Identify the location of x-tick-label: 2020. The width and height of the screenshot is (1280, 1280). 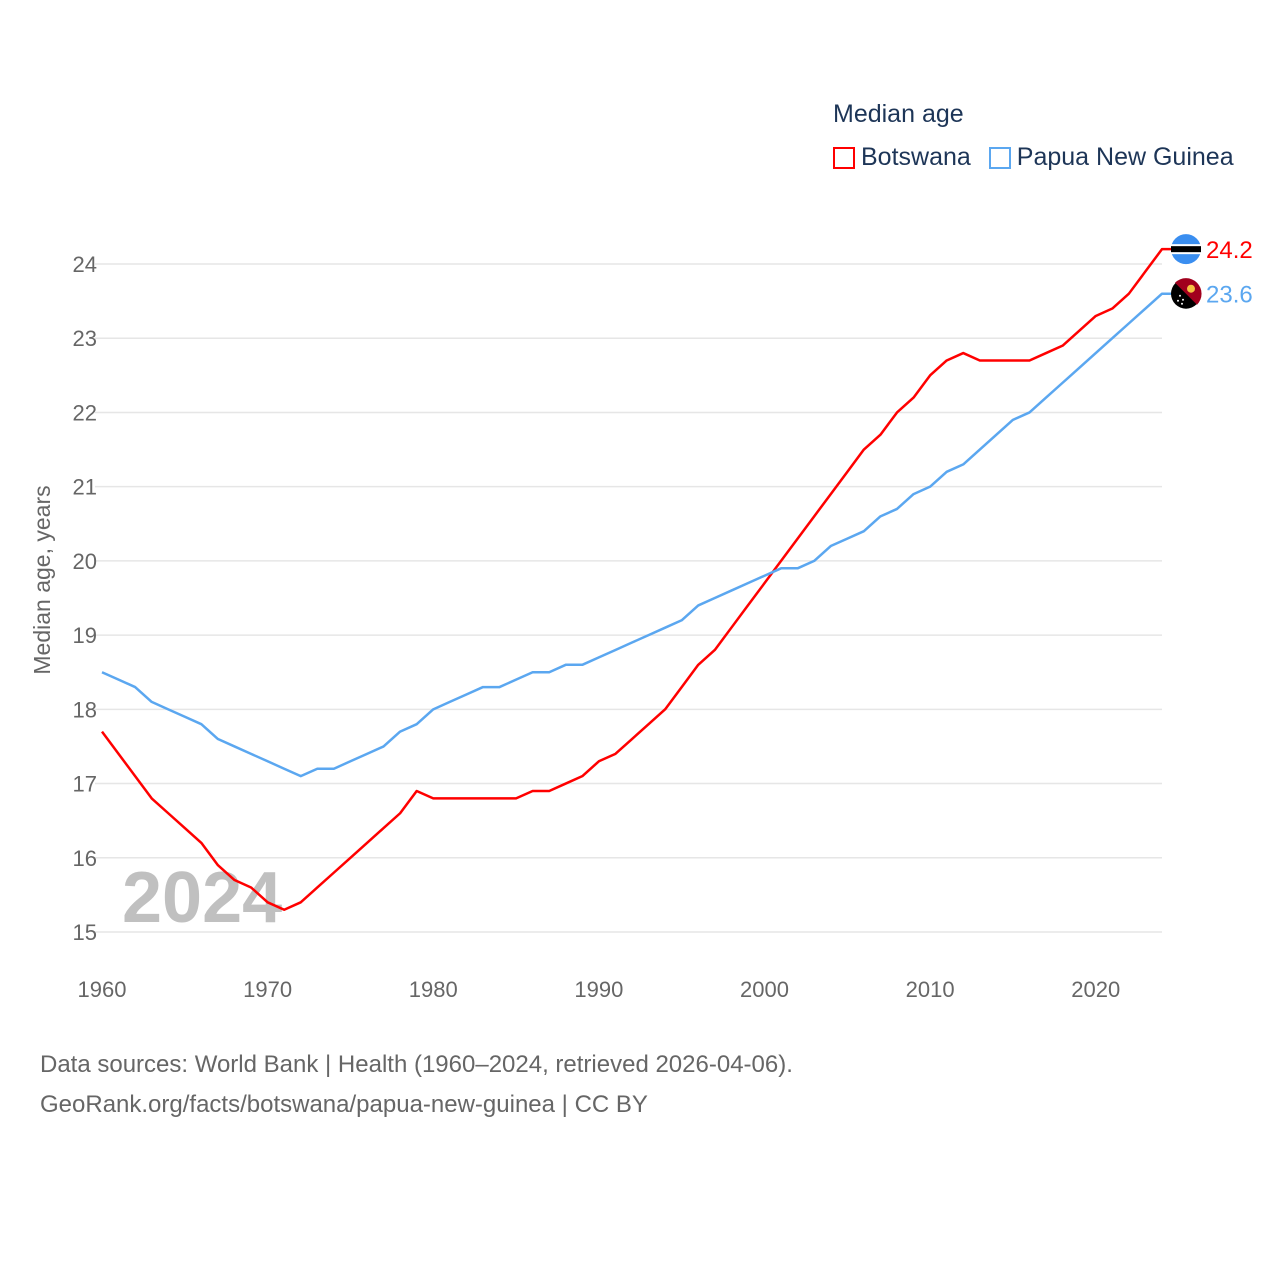
(1095, 989).